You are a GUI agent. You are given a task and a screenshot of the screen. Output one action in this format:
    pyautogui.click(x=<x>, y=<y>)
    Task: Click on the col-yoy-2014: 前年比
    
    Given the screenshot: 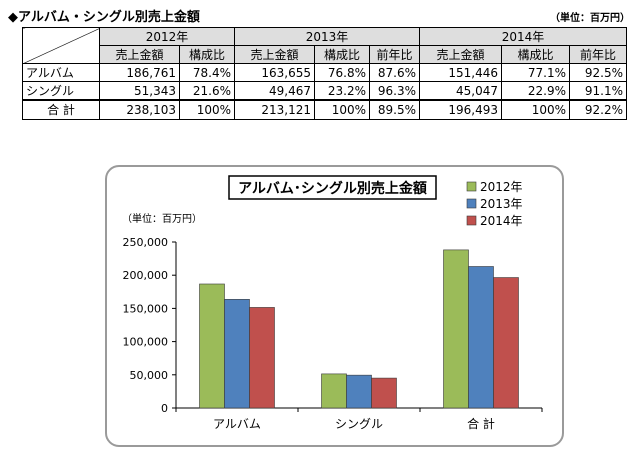 What is the action you would take?
    pyautogui.click(x=598, y=54)
    